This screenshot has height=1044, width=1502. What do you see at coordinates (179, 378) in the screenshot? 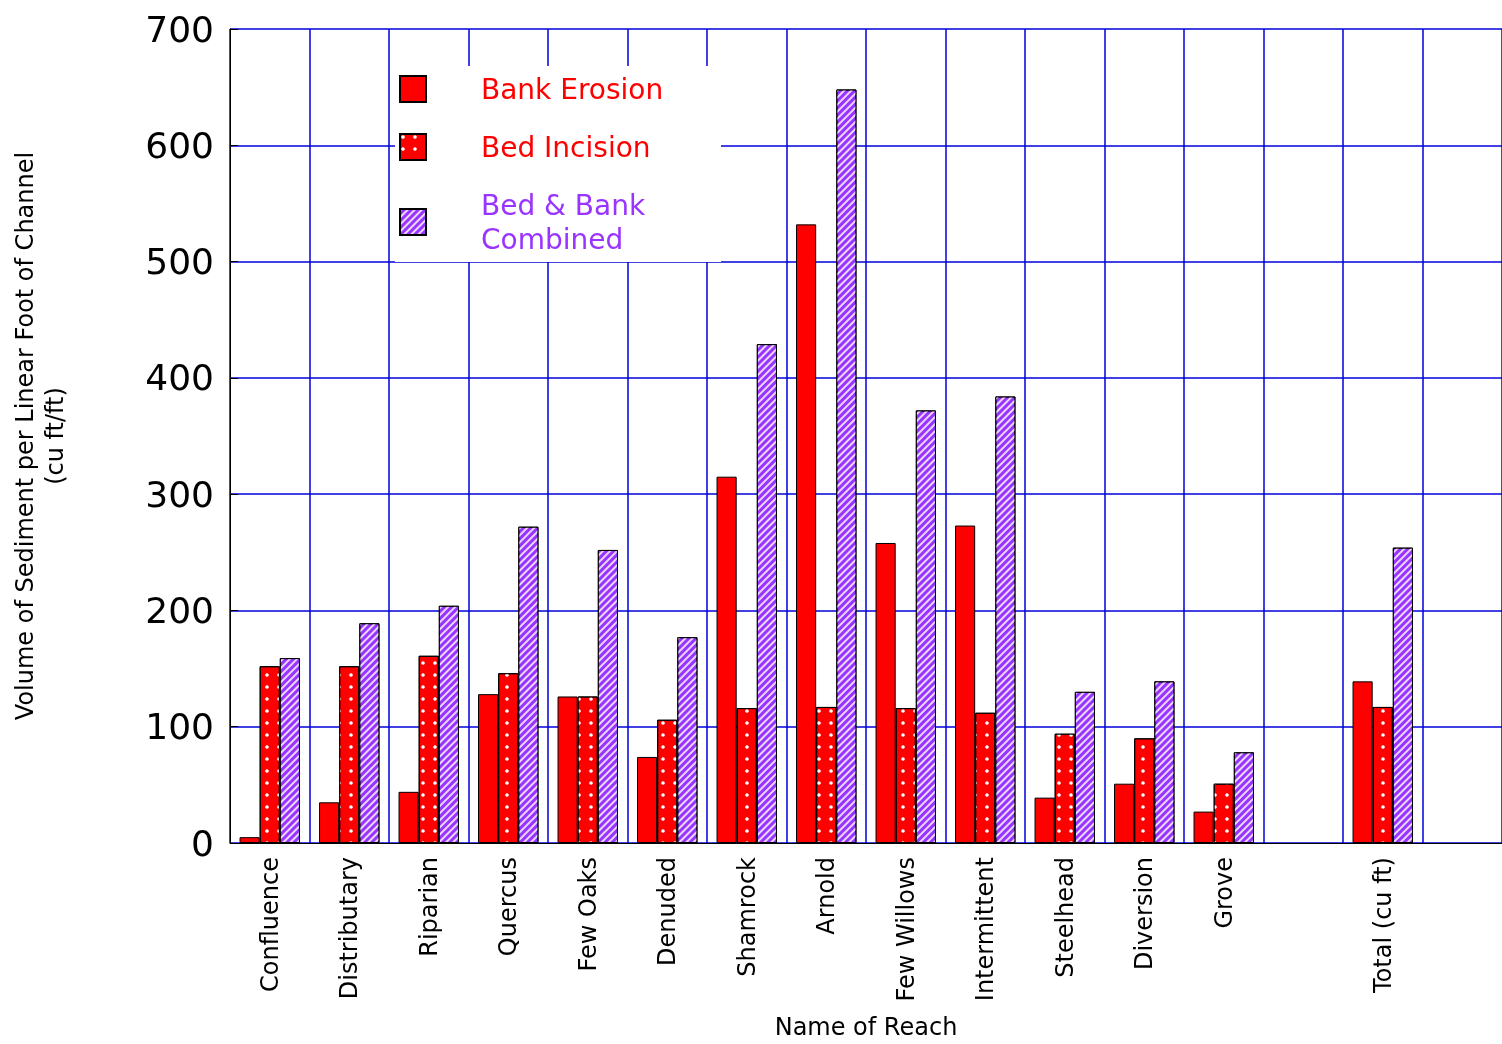
I see `y-tick-label: 400` at bounding box center [179, 378].